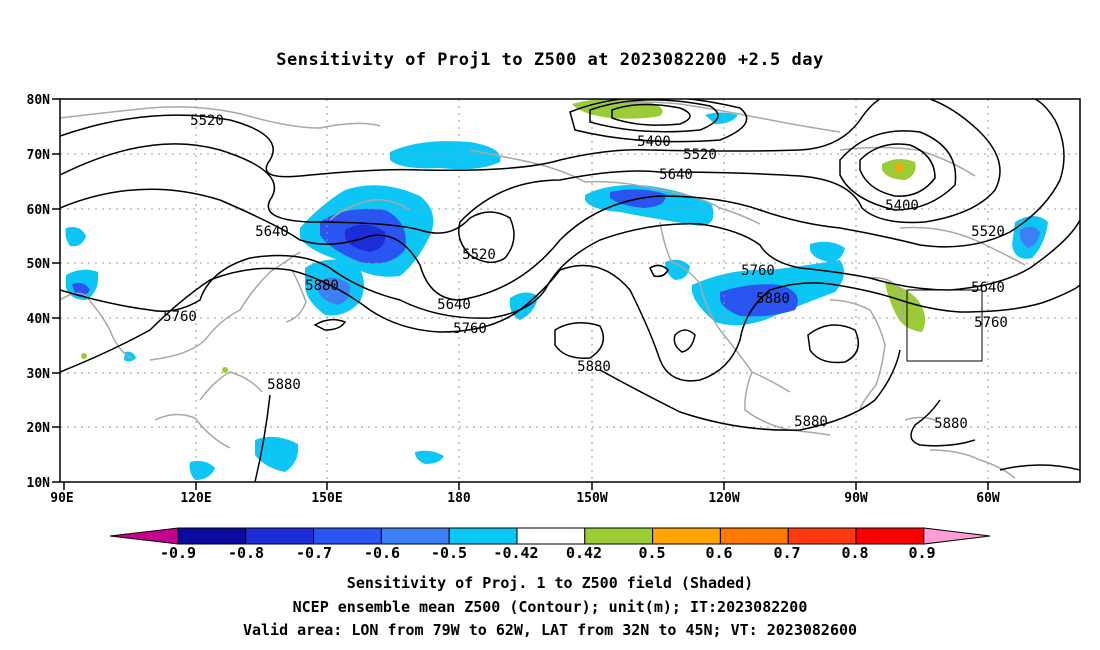 This screenshot has height=650, width=1100. Describe the element at coordinates (195, 498) in the screenshot. I see `lon-label: 120E` at that location.